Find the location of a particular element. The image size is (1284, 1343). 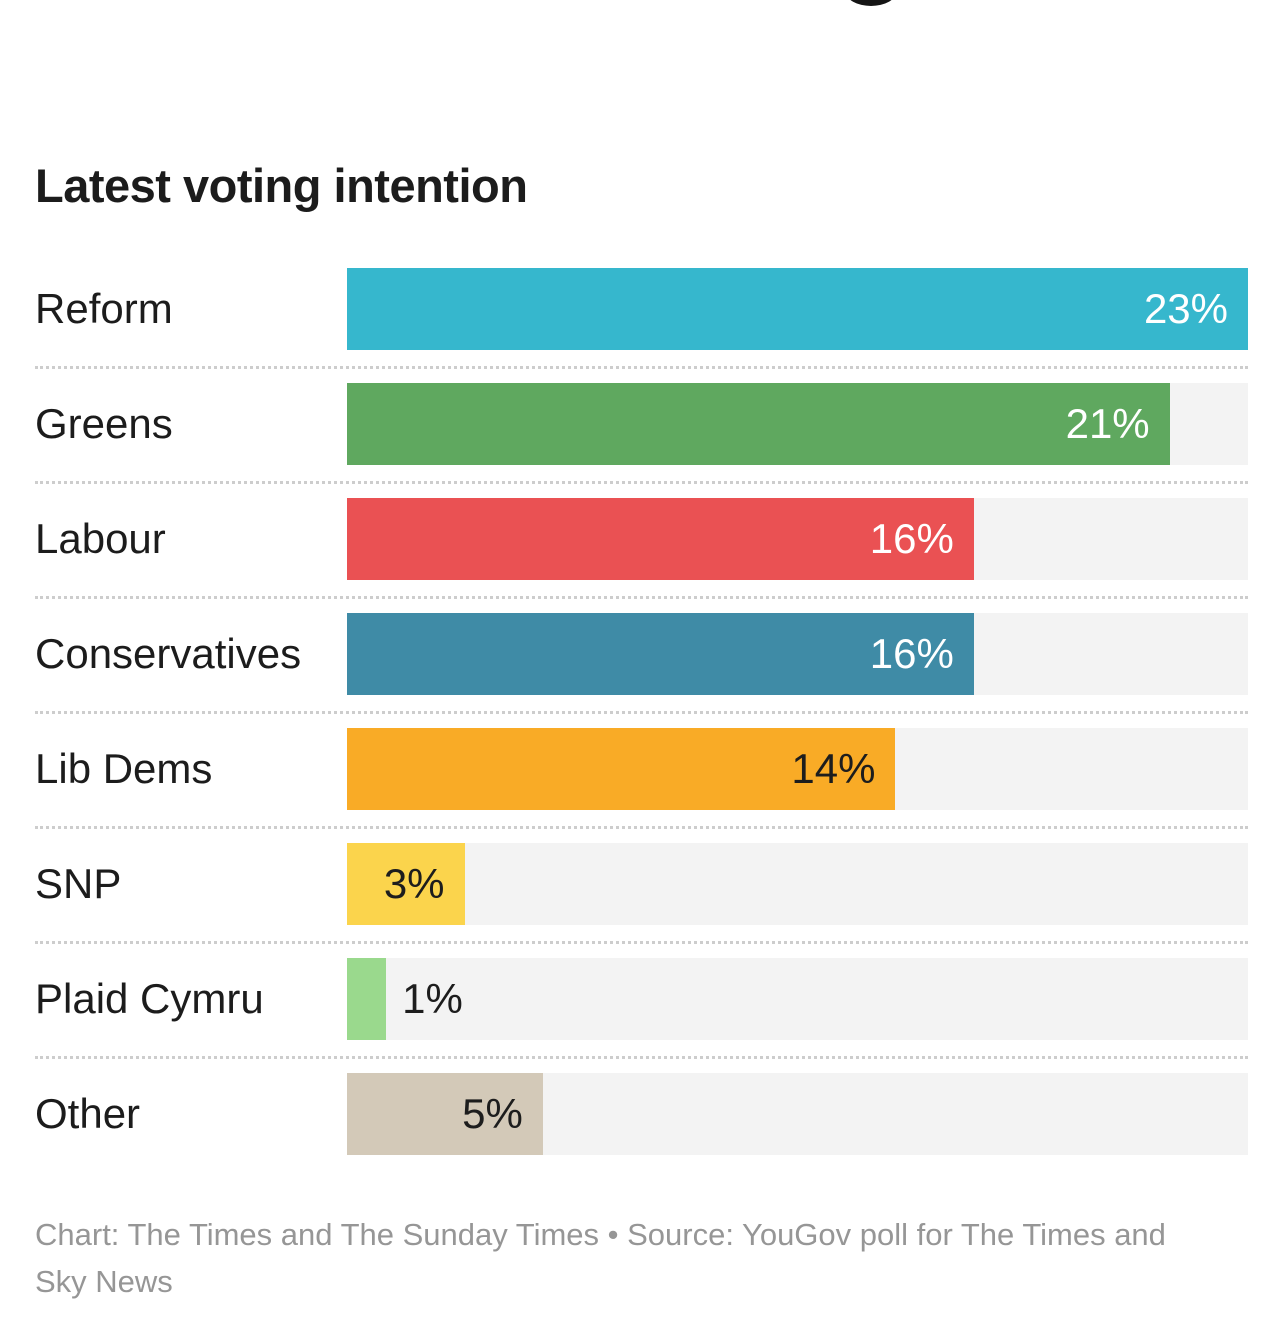

category-label: Conservatives is located at coordinates (168, 653).